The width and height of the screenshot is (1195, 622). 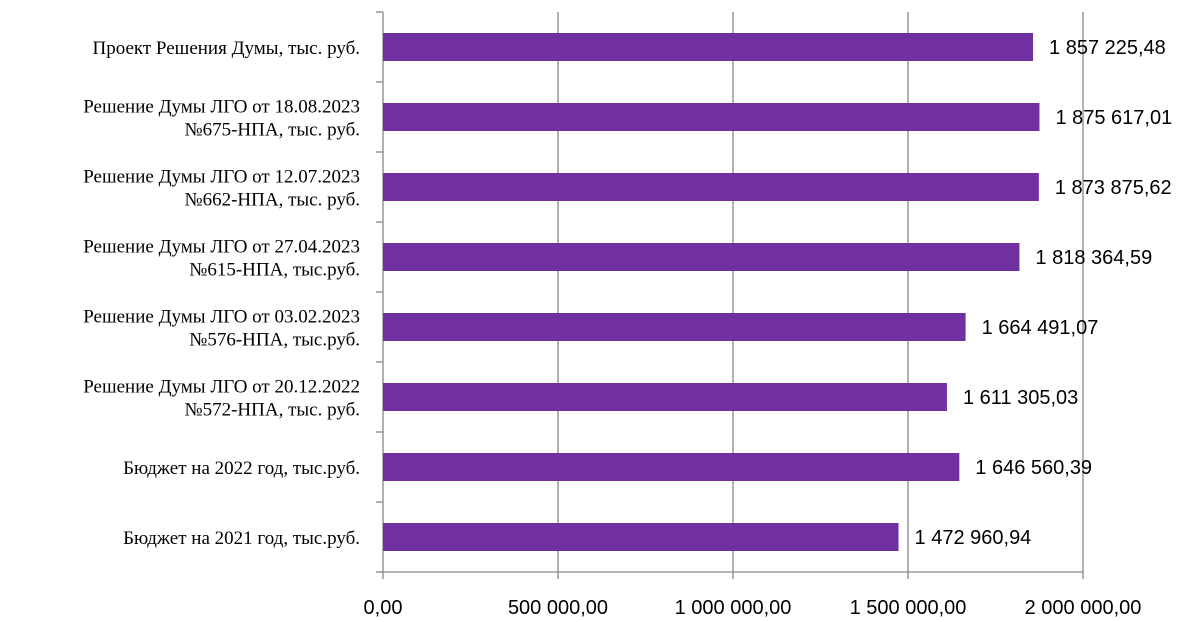 What do you see at coordinates (733, 608) in the screenshot?
I see `x-tick-label: 1 000 000,00` at bounding box center [733, 608].